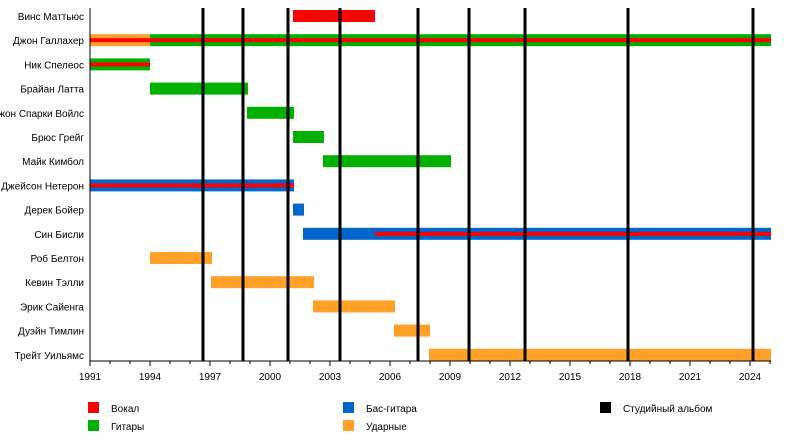 The width and height of the screenshot is (800, 445). Describe the element at coordinates (93, 407) in the screenshot. I see `legend-swatch-vocals` at that location.